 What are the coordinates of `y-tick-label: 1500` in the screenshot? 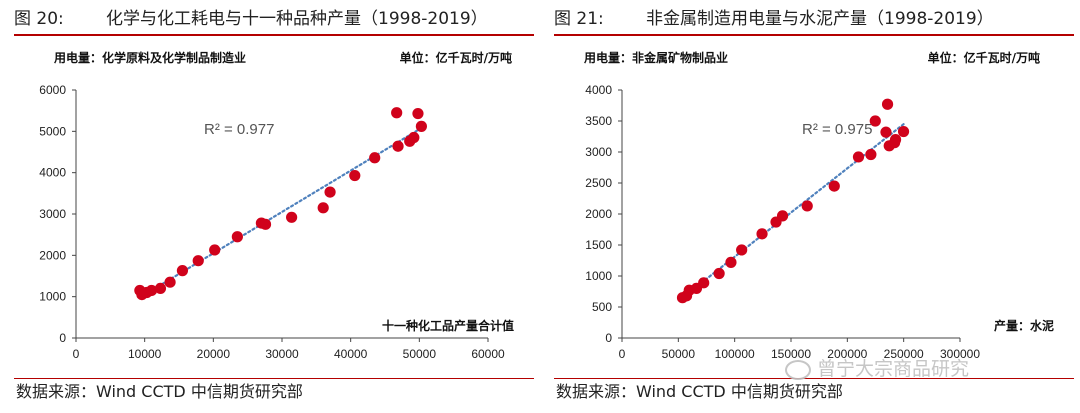 It's located at (598, 245).